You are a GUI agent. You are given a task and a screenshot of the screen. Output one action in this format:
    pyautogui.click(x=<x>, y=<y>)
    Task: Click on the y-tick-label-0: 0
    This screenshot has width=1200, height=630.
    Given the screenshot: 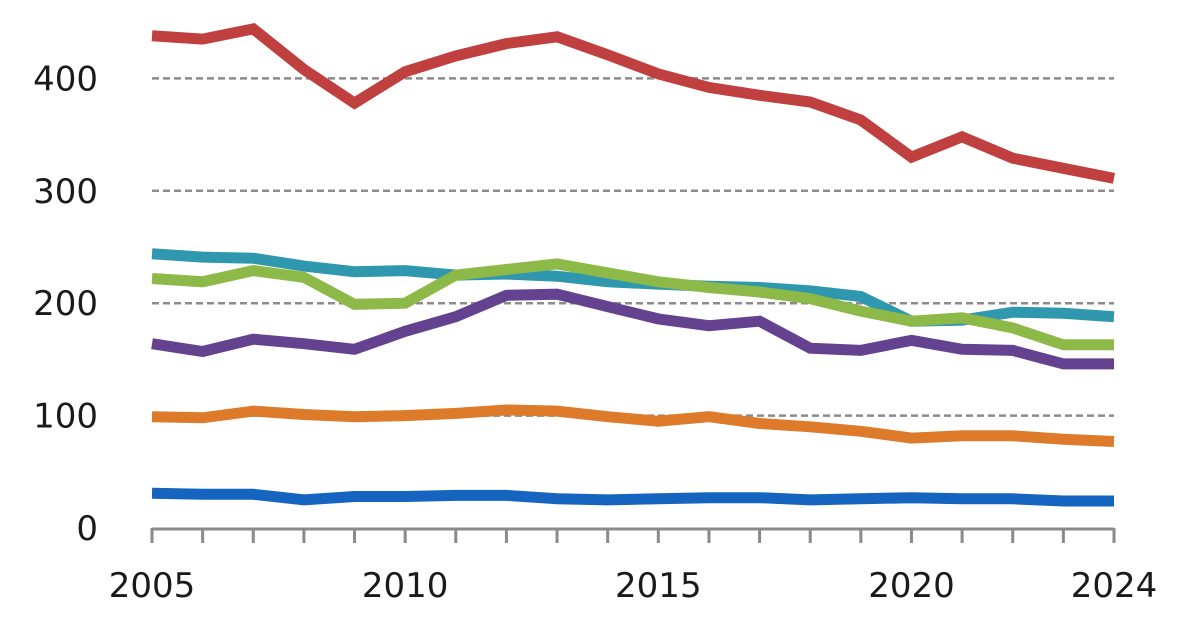 What is the action you would take?
    pyautogui.click(x=87, y=529)
    